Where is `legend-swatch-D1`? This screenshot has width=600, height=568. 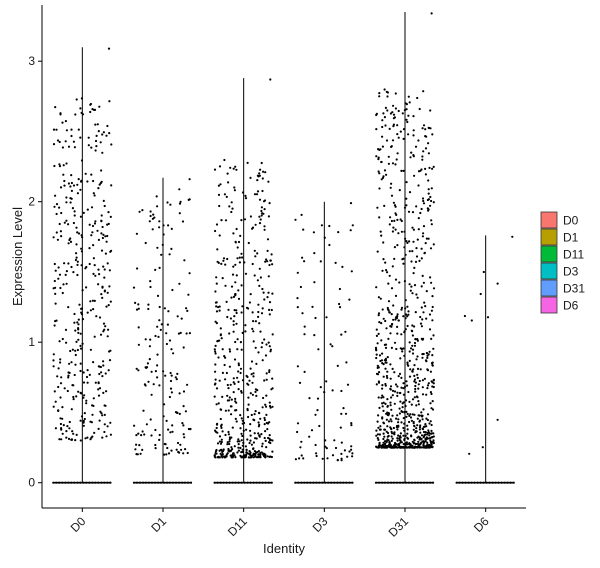 legend-swatch-D1 is located at coordinates (549, 237).